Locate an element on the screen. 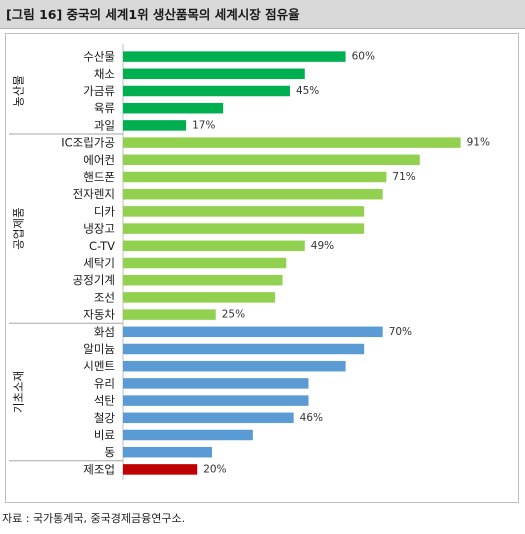 The image size is (525, 534). x-tick-label: 60% is located at coordinates (345, 501).